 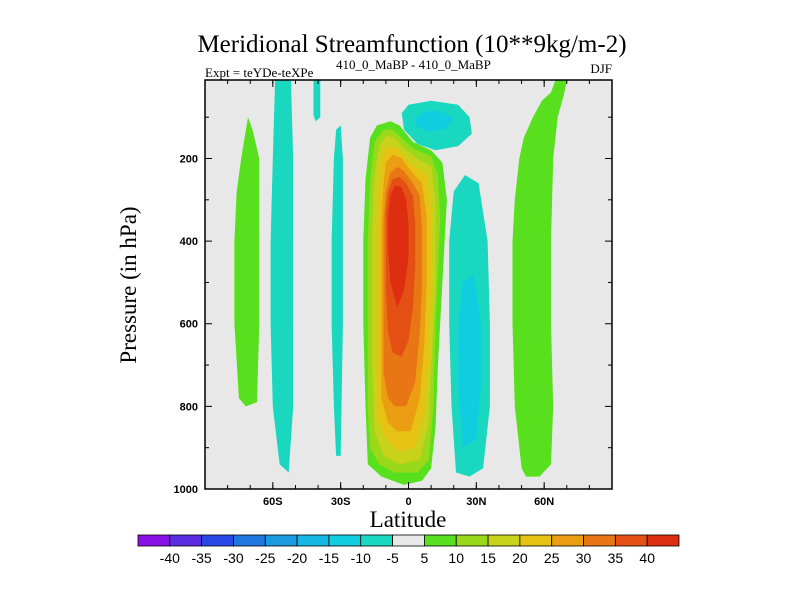 What do you see at coordinates (552, 558) in the screenshot?
I see `colorbar-label: 25` at bounding box center [552, 558].